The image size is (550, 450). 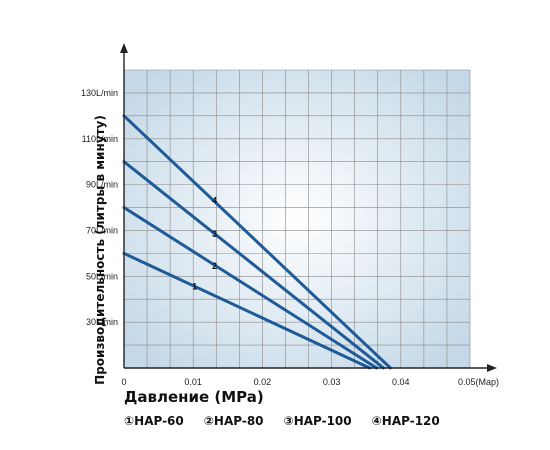 What do you see at coordinates (193, 382) in the screenshot?
I see `x-tick-label: 0.01` at bounding box center [193, 382].